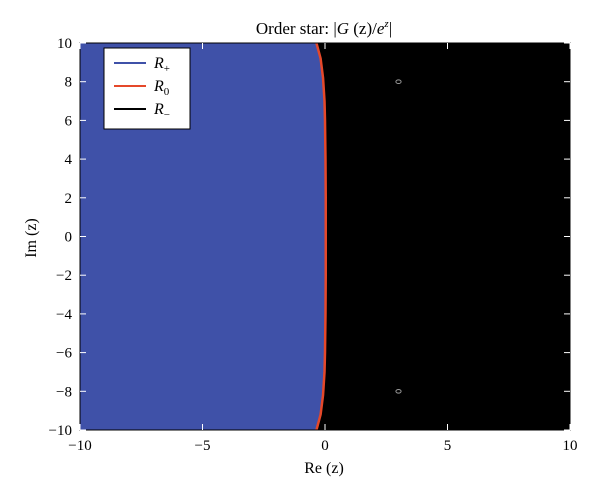 This screenshot has width=600, height=502. I want to click on y-tick-label: 2, so click(69, 199).